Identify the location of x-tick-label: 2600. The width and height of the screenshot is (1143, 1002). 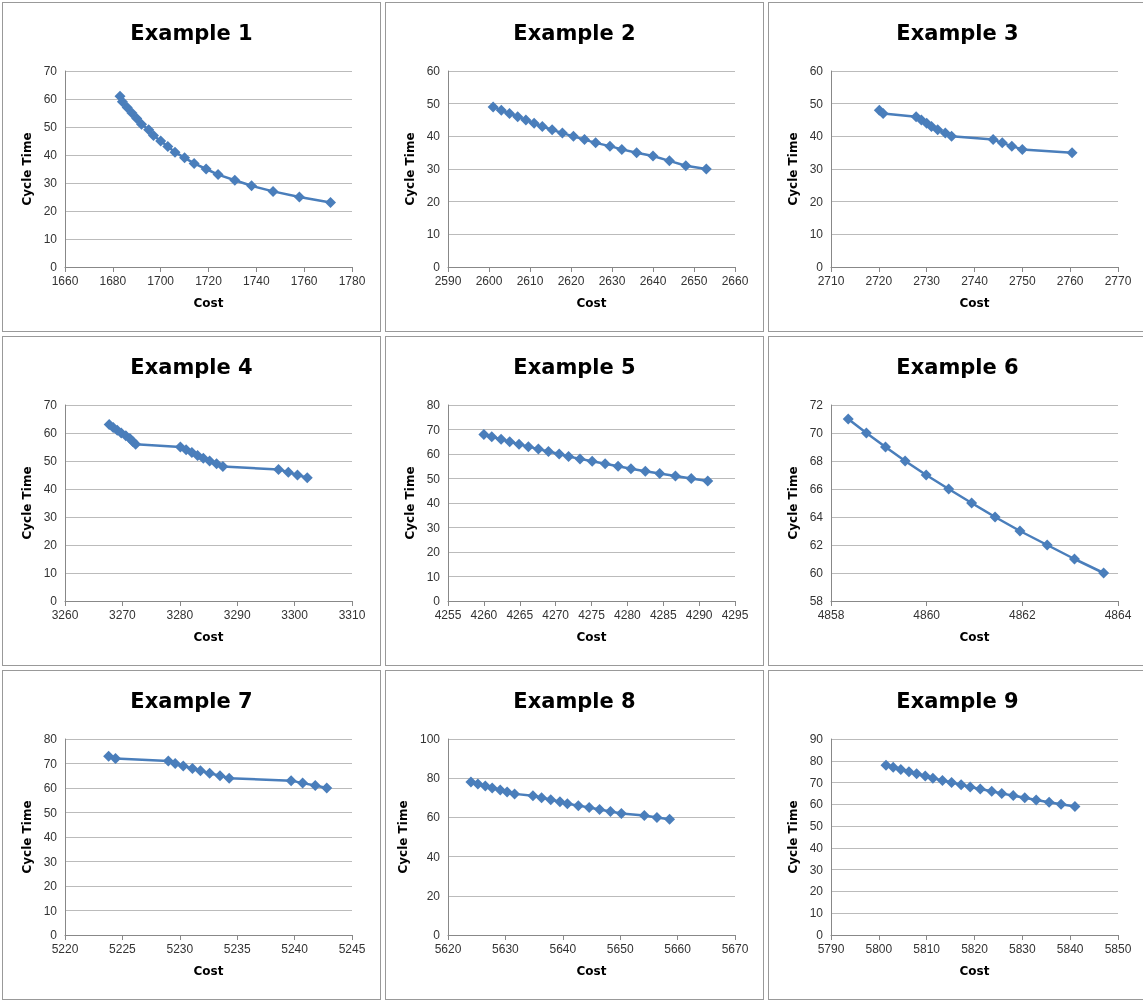
(489, 281).